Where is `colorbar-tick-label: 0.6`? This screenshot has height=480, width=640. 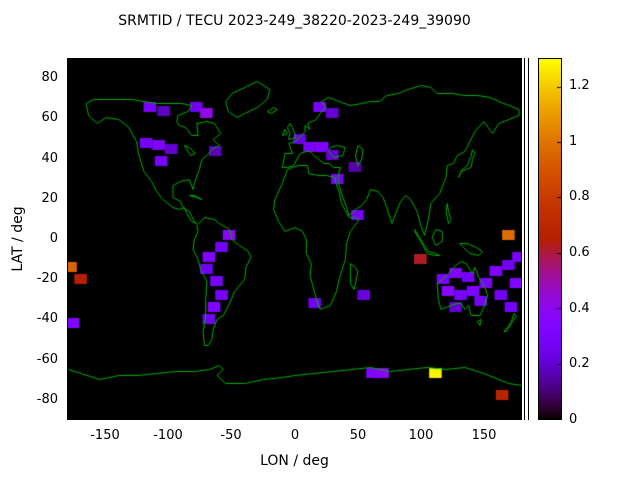 colorbar-tick-label: 0.6 is located at coordinates (579, 252).